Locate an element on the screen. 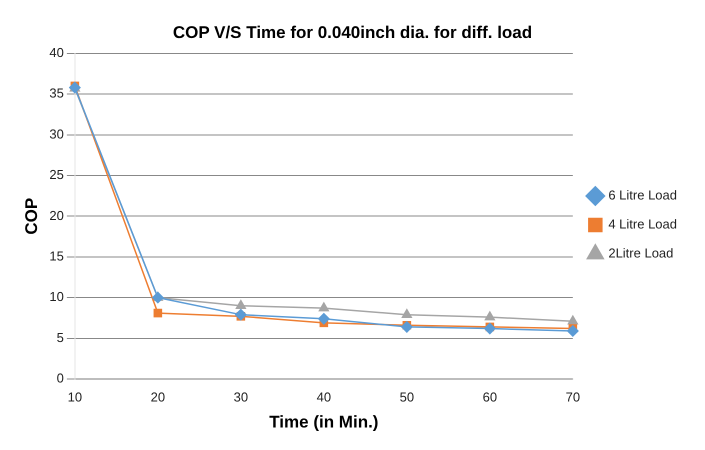 Image resolution: width=705 pixels, height=450 pixels. x-axis-title: Time (in Min.) is located at coordinates (323, 422).